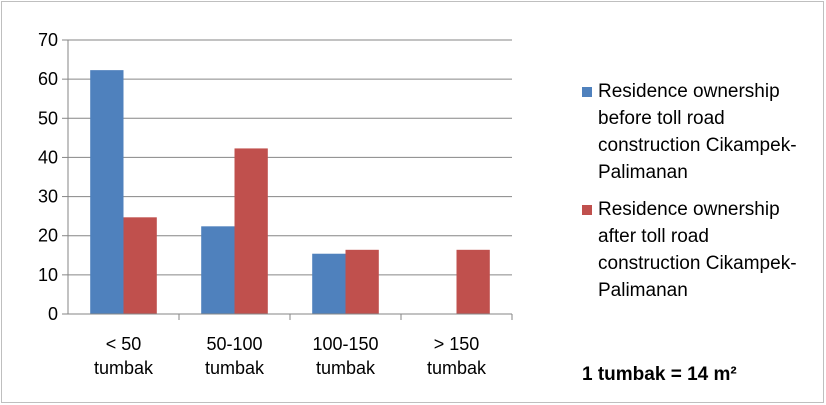  Describe the element at coordinates (48, 40) in the screenshot. I see `y-tick-label: 70` at that location.